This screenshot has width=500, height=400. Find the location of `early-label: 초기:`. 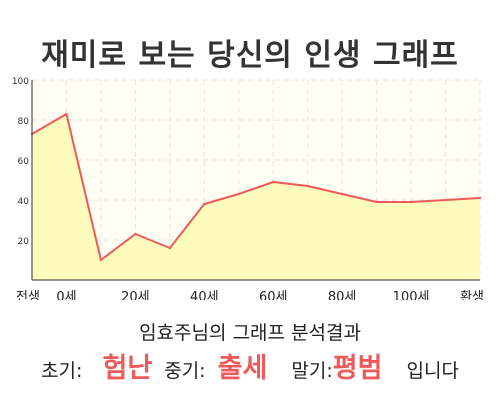

early-label: 초기: is located at coordinates (62, 371).